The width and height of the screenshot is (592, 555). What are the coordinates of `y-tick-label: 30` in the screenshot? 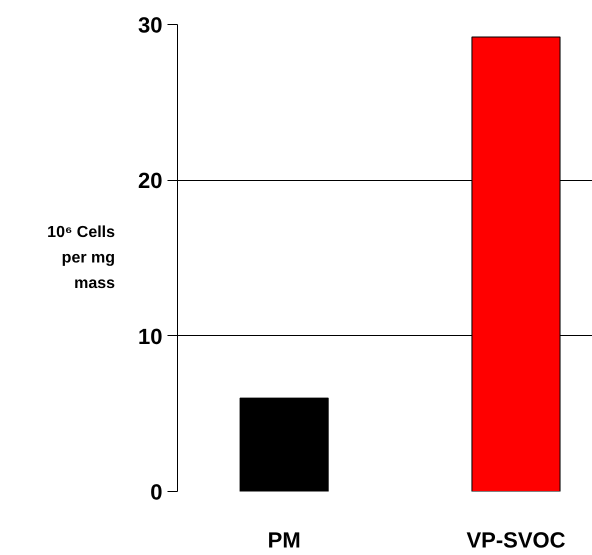 It's located at (150, 25).